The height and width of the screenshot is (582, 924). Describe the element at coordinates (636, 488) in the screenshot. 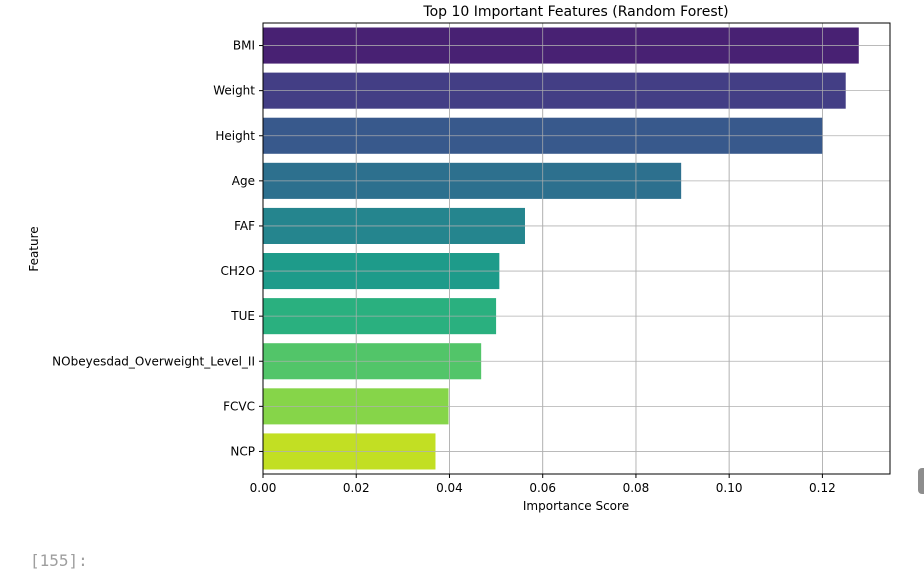

I see `x-tick-label: 0.08` at that location.